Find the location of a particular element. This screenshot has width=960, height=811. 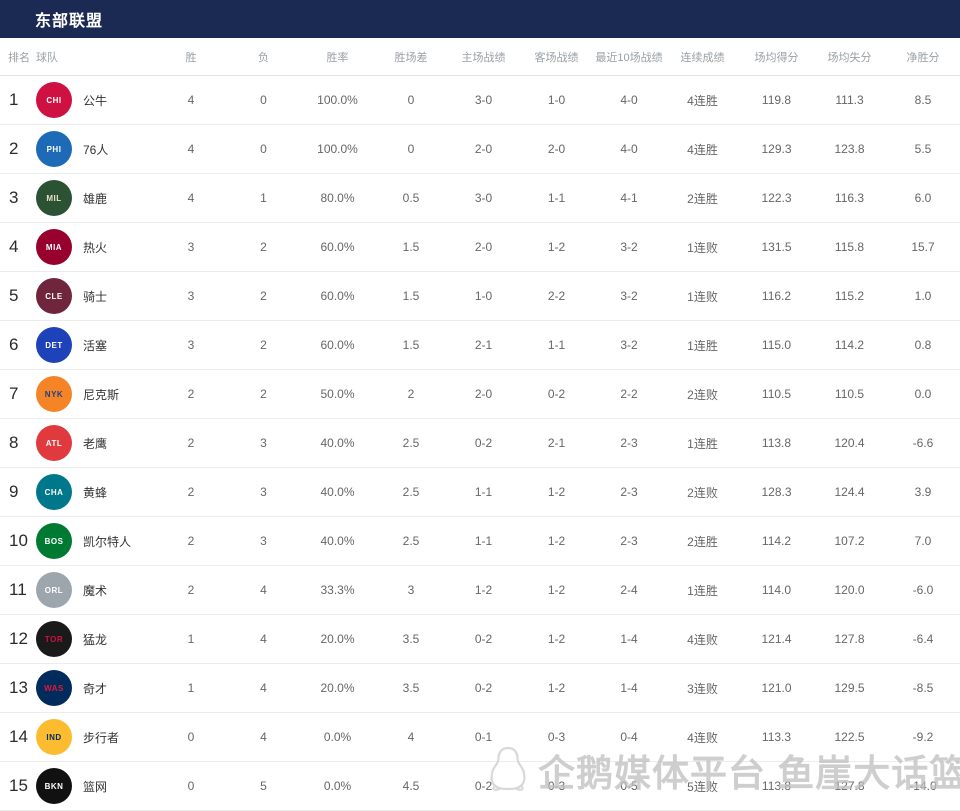

column-header-losses: 负 is located at coordinates (263, 57).